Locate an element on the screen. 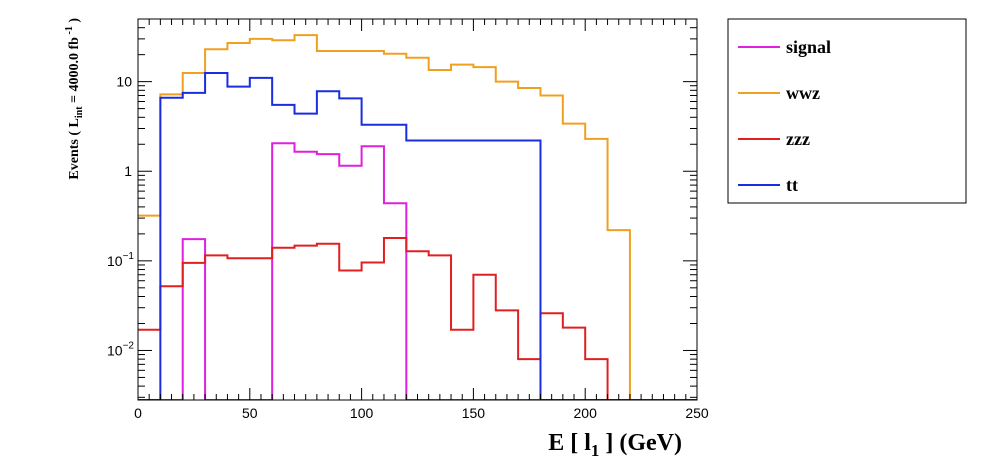  x-tick-label: 200 is located at coordinates (586, 413).